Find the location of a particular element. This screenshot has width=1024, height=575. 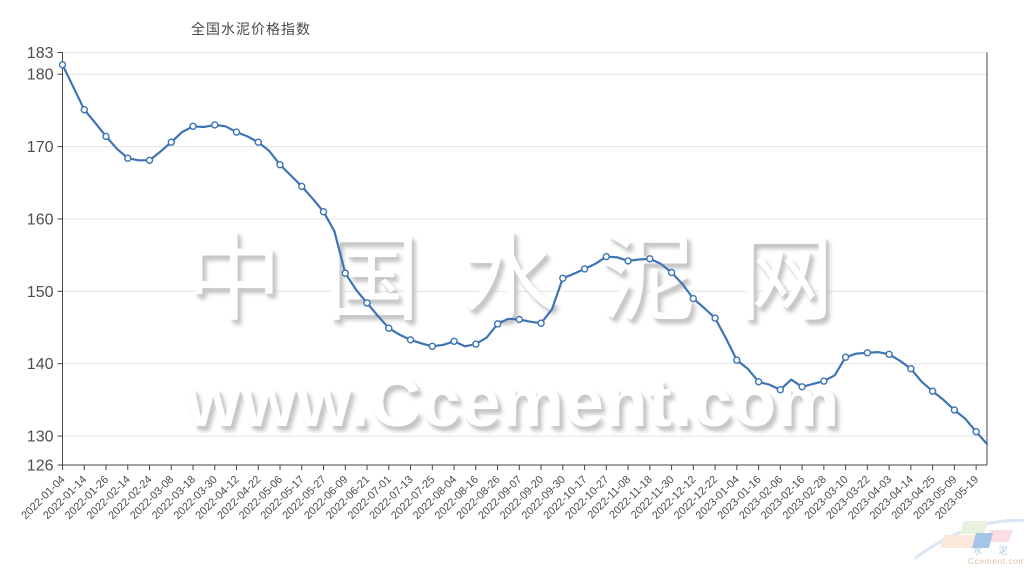

logo-text-cn: 水 泥 网 is located at coordinates (998, 551).